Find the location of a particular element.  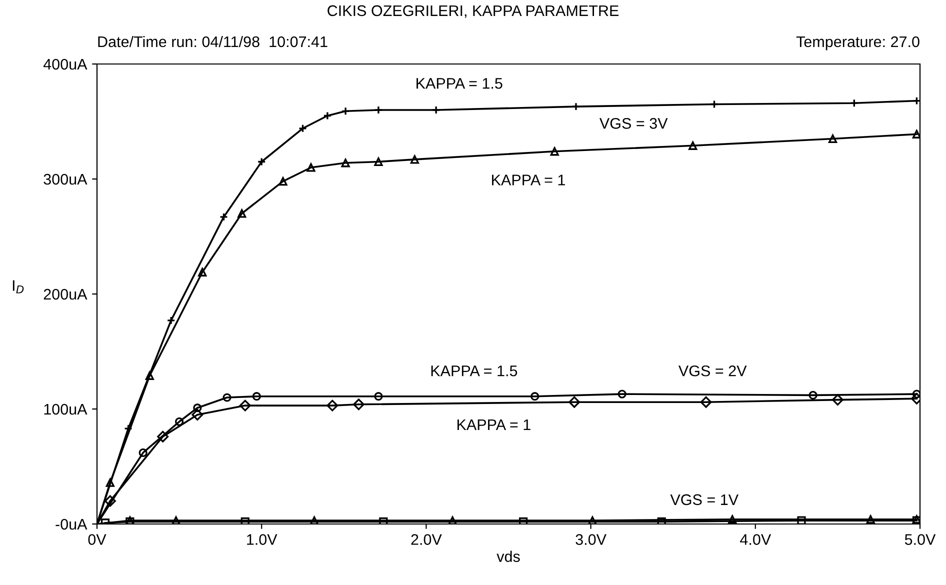

y-tick-label: 400uA is located at coordinates (65, 64).